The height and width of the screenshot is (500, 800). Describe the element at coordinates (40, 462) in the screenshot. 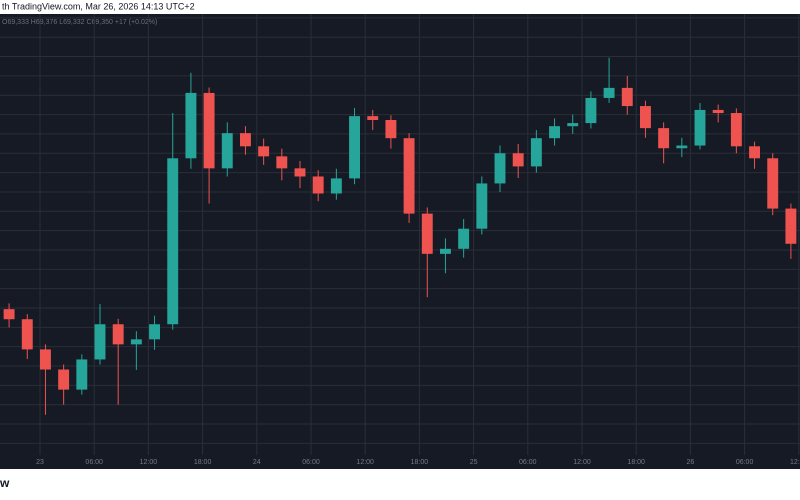

I see `x-tick-label: 23` at that location.